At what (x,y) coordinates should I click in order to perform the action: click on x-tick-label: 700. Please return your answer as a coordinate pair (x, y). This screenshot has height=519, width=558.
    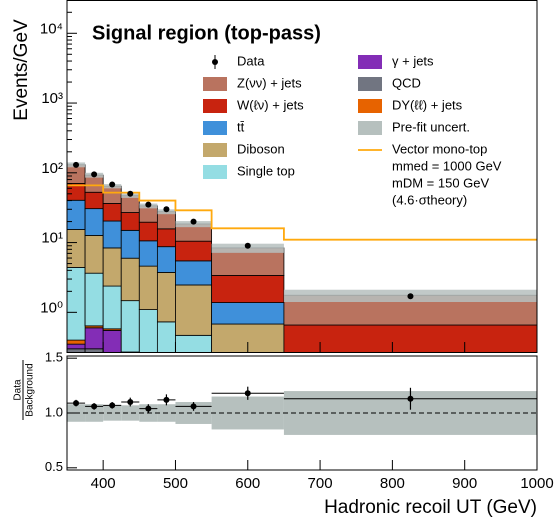
    Looking at the image, I should click on (320, 483).